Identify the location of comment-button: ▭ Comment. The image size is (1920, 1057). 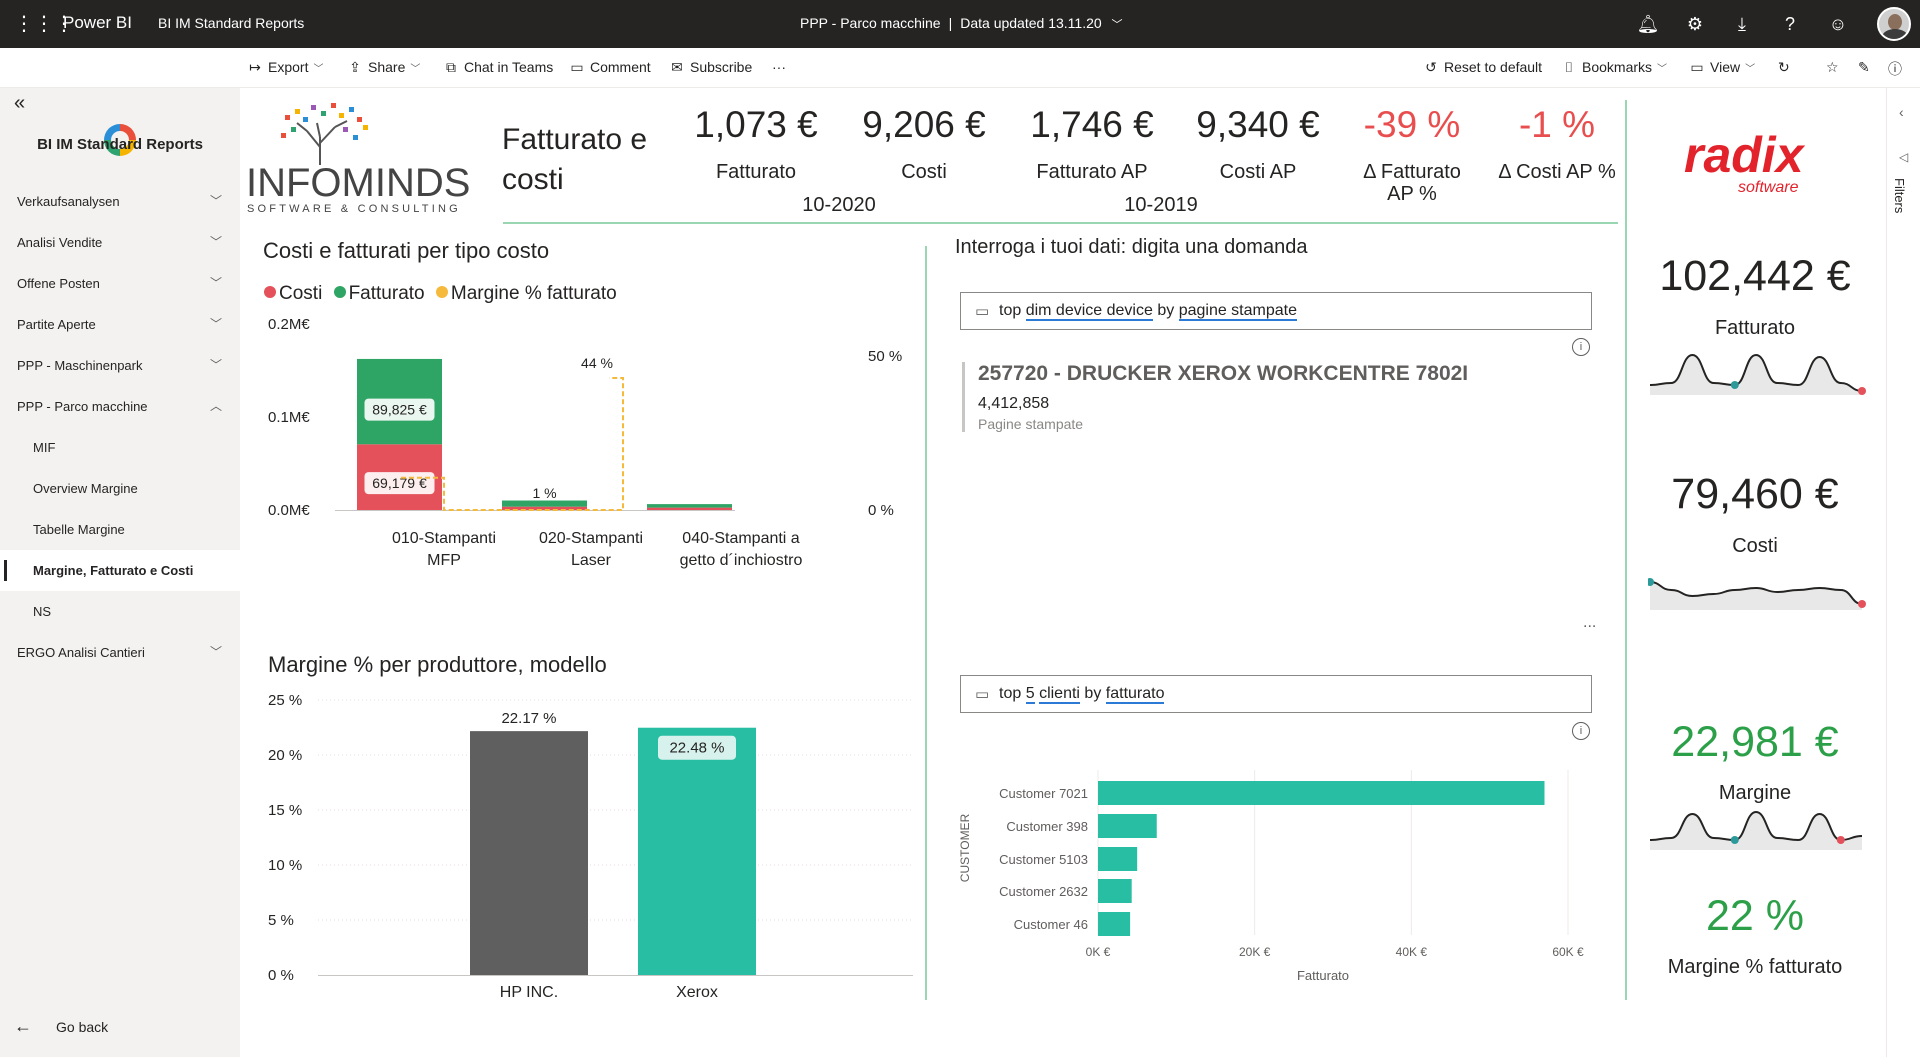
(609, 67).